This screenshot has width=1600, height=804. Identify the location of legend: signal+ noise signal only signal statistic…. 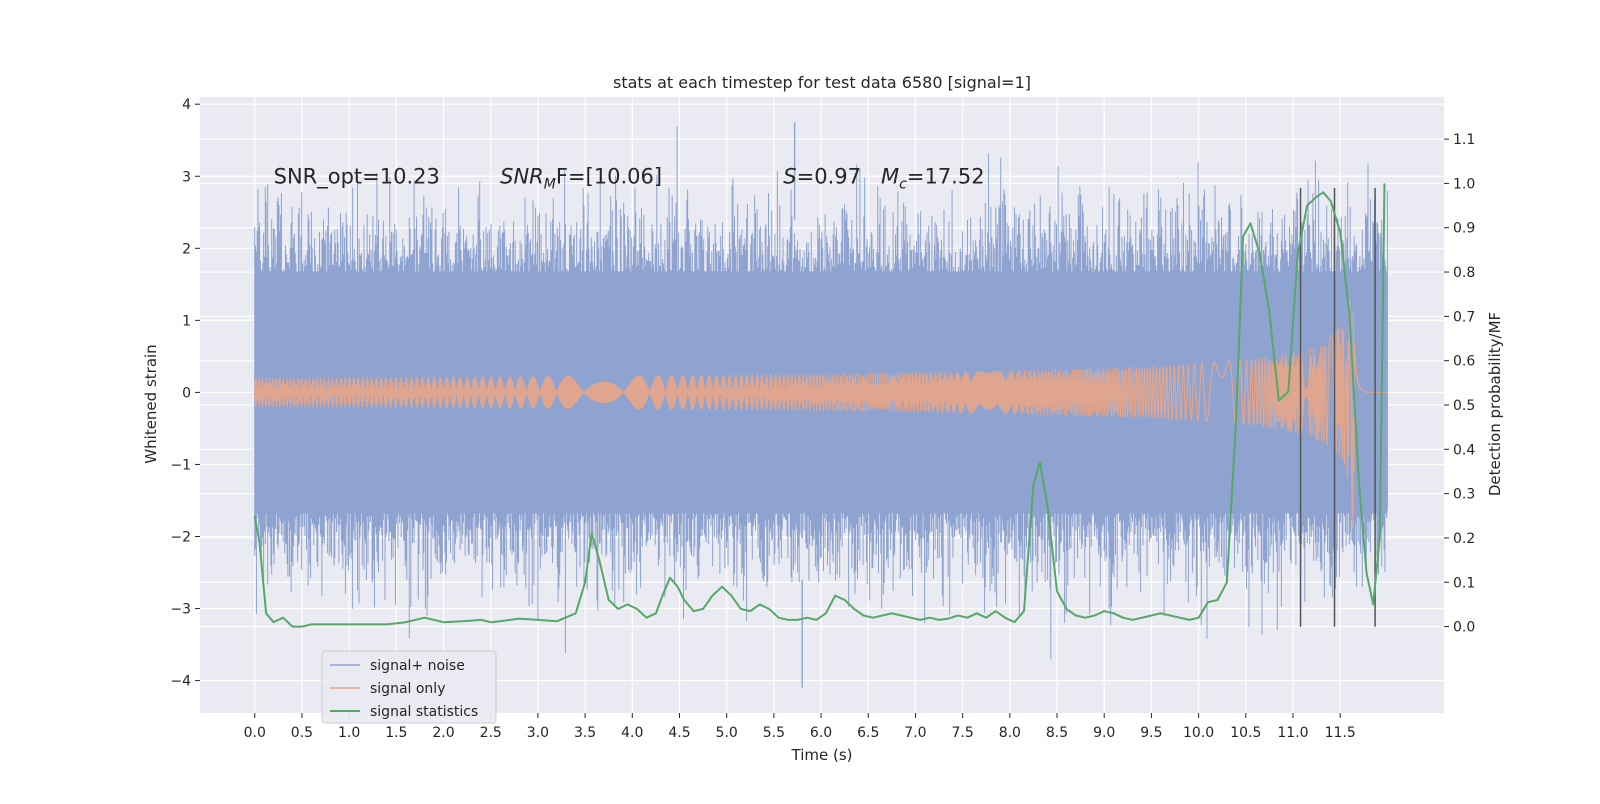
(409, 687).